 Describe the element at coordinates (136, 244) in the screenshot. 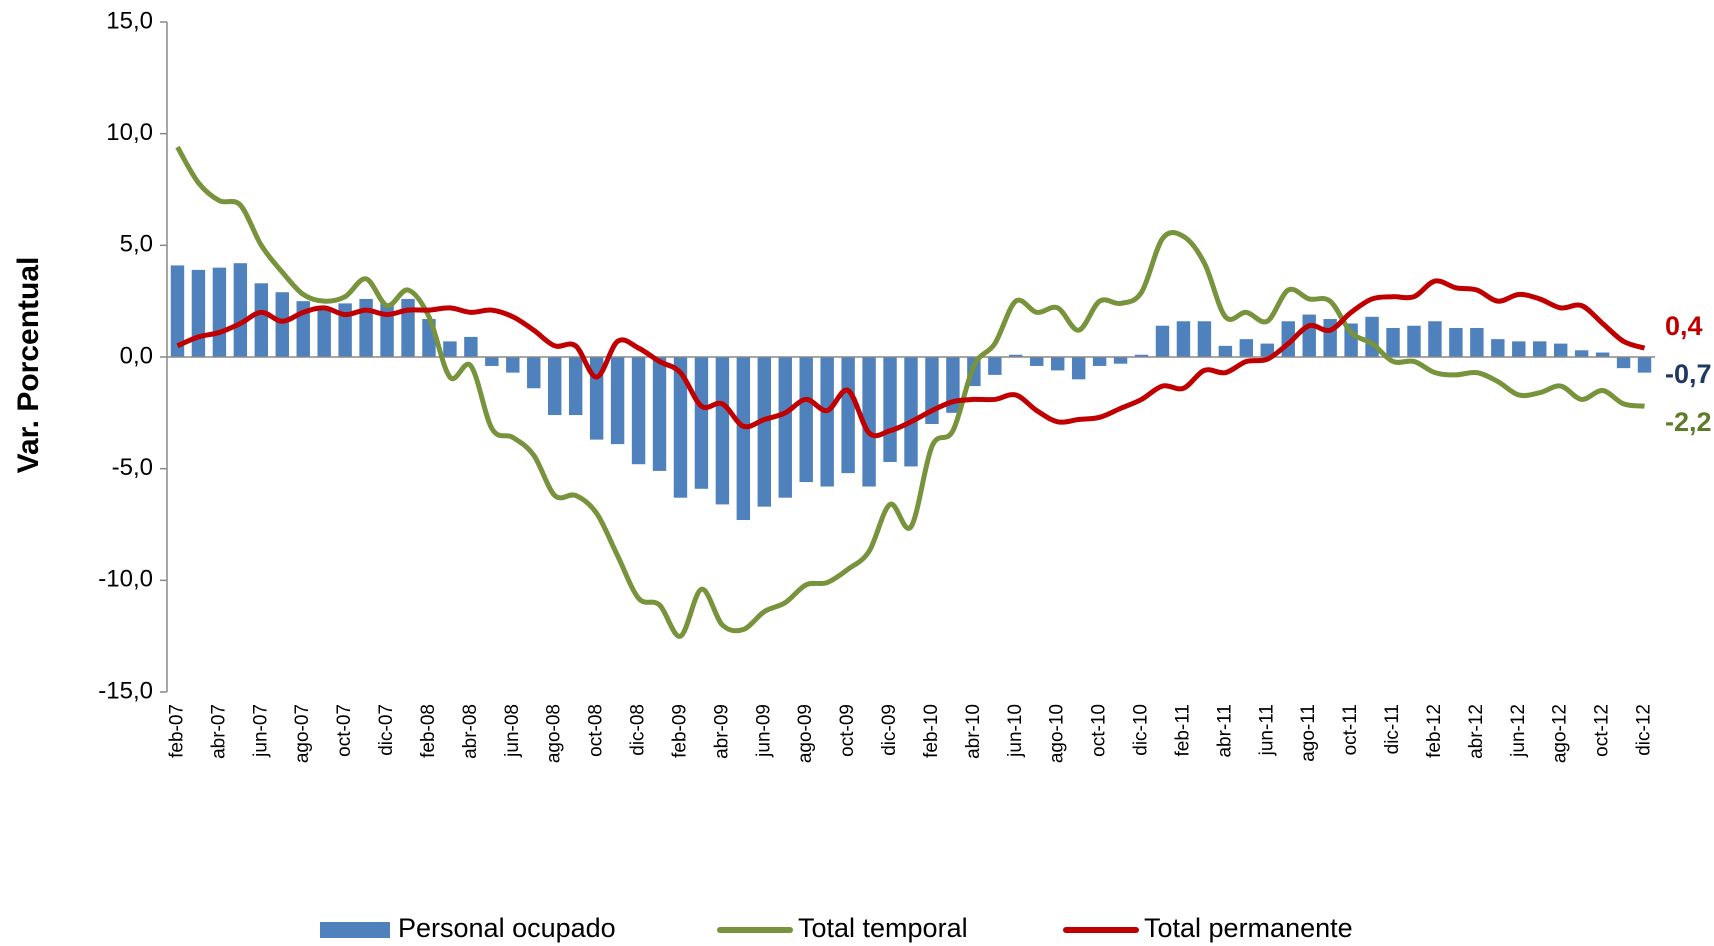

I see `y-tick-label: 5,0` at that location.